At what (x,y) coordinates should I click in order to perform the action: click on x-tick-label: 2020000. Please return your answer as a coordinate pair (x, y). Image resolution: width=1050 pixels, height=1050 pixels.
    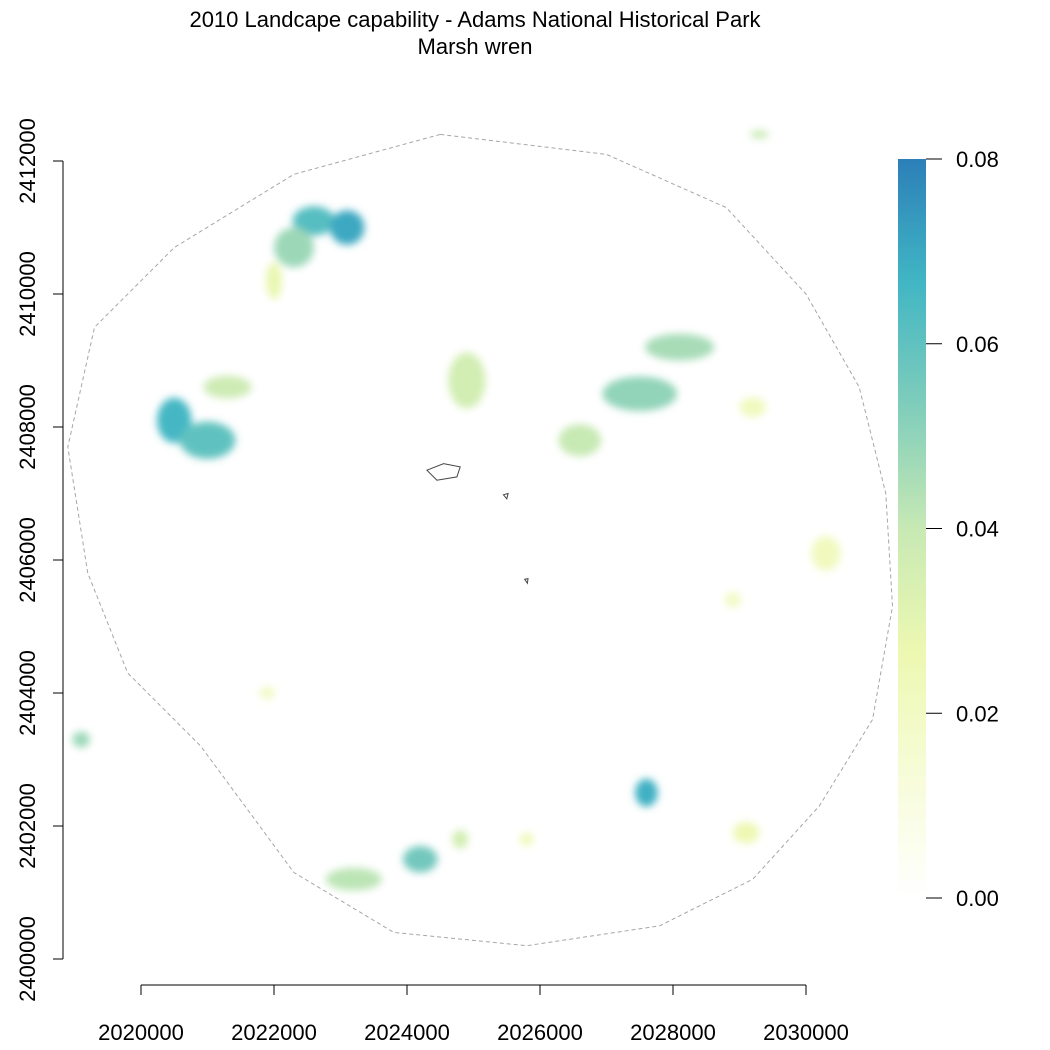
    Looking at the image, I should click on (141, 1032).